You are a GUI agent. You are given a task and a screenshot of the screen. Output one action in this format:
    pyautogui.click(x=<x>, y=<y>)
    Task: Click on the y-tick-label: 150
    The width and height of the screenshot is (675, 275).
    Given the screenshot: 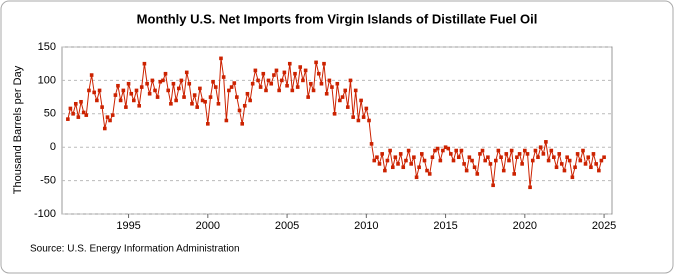 What is the action you would take?
    pyautogui.click(x=47, y=47)
    